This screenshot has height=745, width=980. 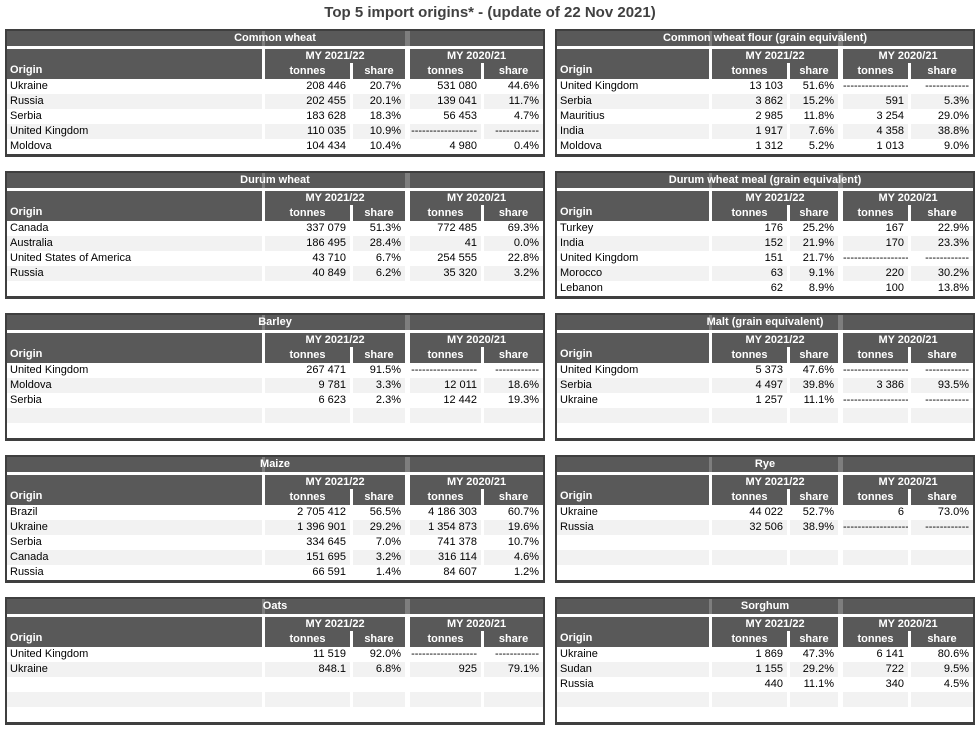 I want to click on tonnes-2021-22-cell: 267 471, so click(x=306, y=370).